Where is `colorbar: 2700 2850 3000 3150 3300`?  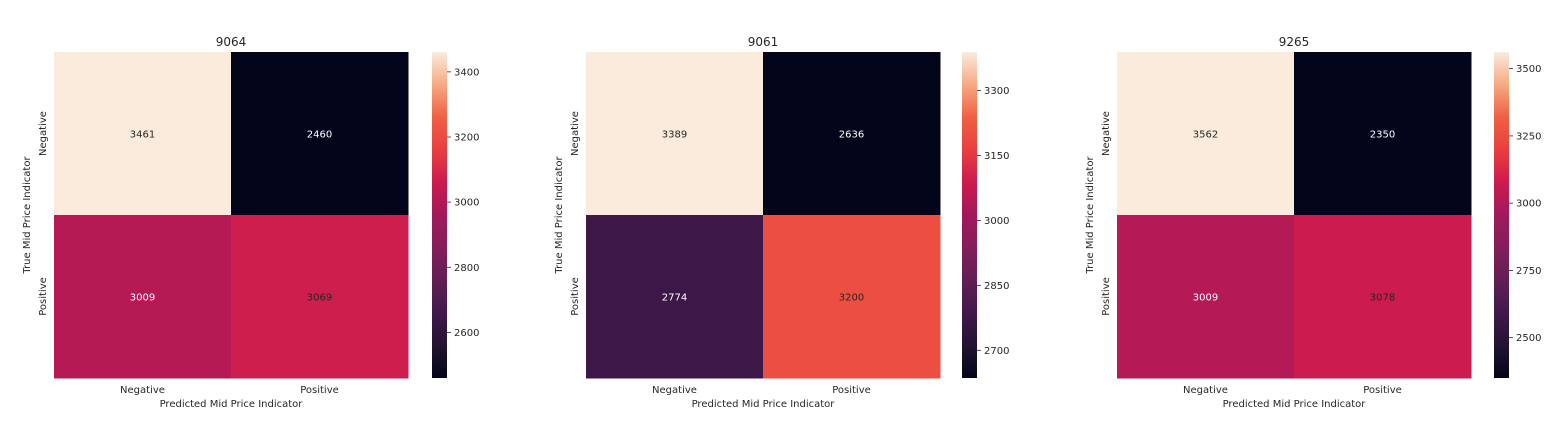 colorbar: 2700 2850 3000 3150 3300 is located at coordinates (985, 215).